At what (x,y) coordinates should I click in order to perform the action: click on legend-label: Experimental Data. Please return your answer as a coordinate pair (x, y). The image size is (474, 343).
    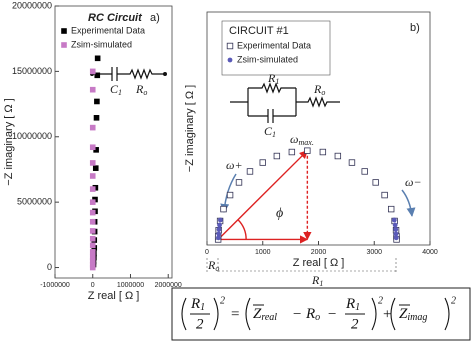
    Looking at the image, I should click on (108, 30).